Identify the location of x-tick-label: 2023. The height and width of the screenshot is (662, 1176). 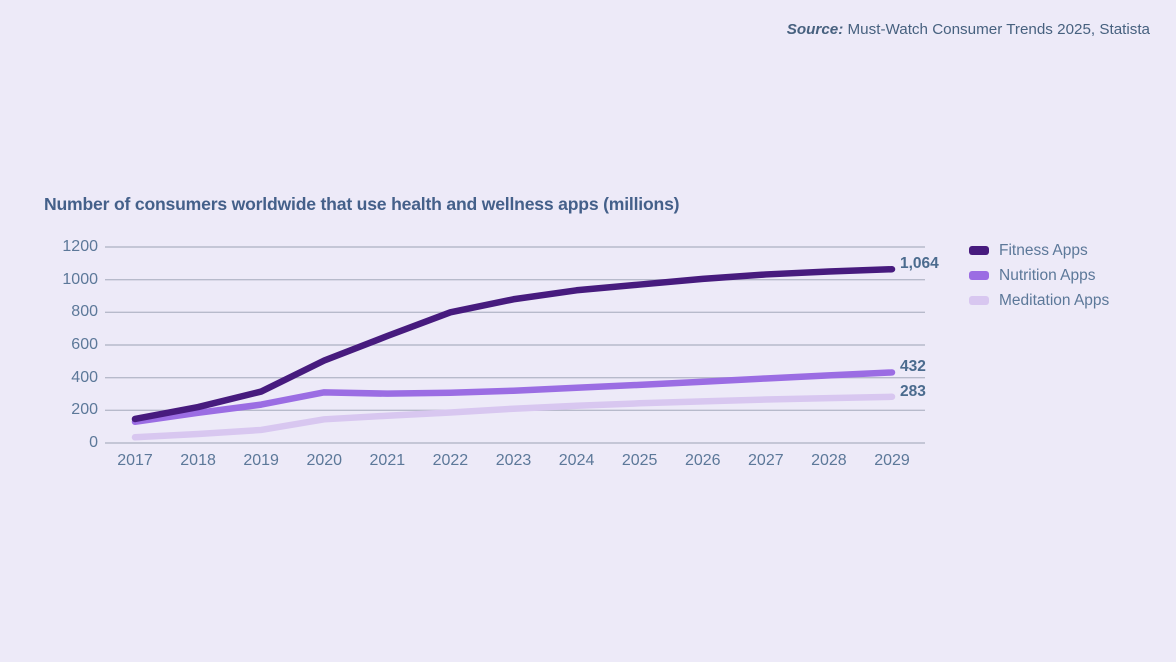
(513, 460).